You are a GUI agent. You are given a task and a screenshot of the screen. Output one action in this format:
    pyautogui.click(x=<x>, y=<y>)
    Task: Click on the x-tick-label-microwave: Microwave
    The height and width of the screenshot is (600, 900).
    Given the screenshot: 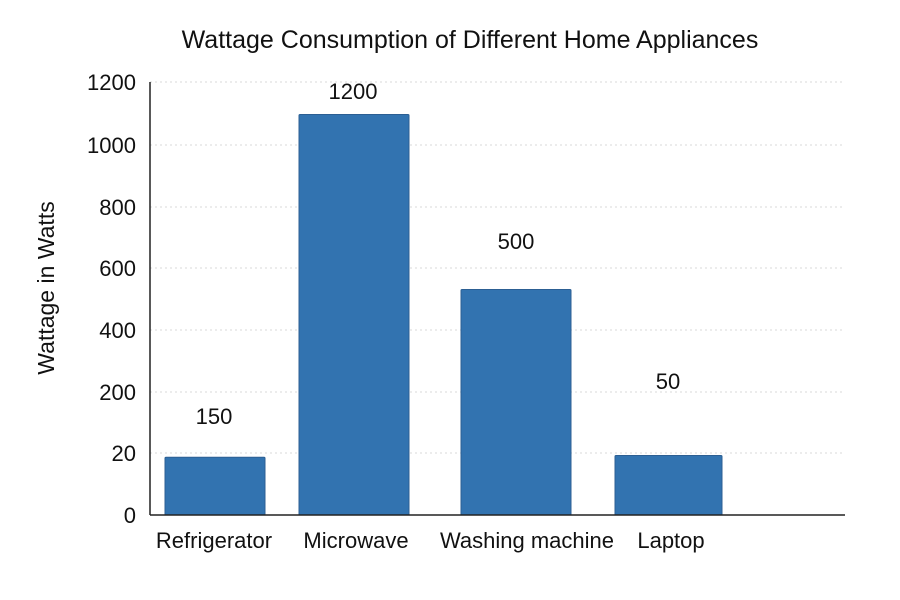 What is the action you would take?
    pyautogui.click(x=355, y=540)
    